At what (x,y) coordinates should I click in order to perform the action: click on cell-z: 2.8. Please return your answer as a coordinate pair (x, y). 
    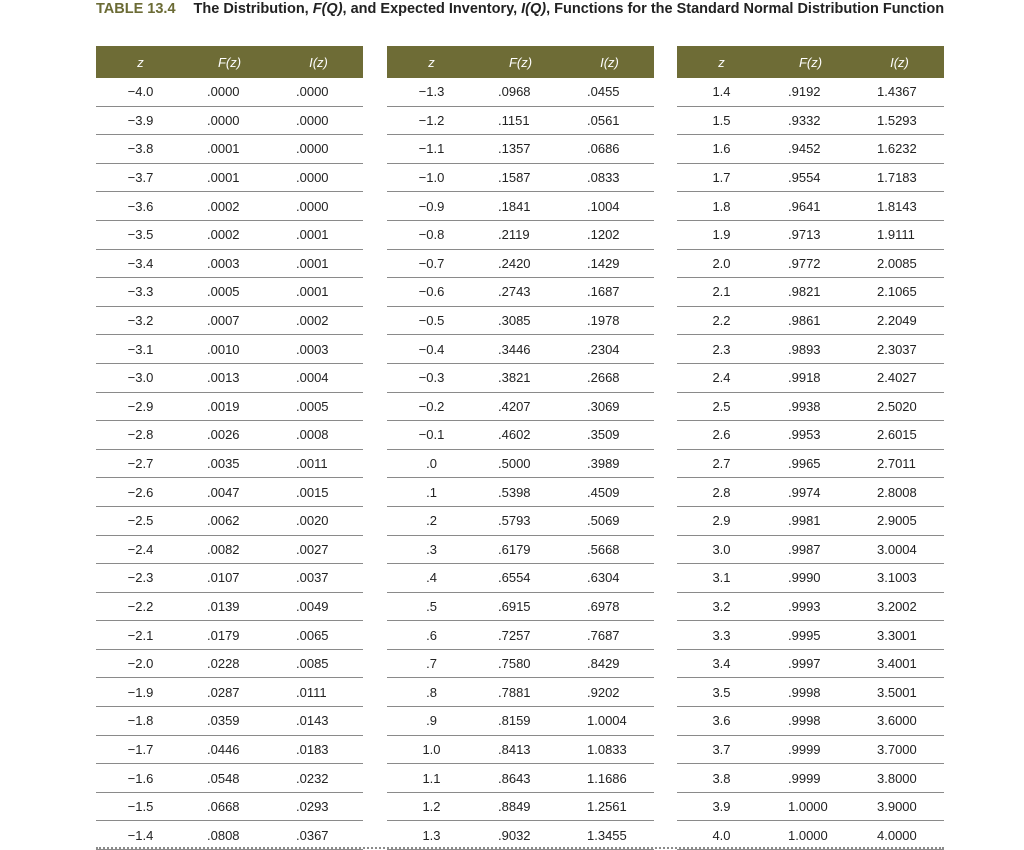
    Looking at the image, I should click on (721, 492).